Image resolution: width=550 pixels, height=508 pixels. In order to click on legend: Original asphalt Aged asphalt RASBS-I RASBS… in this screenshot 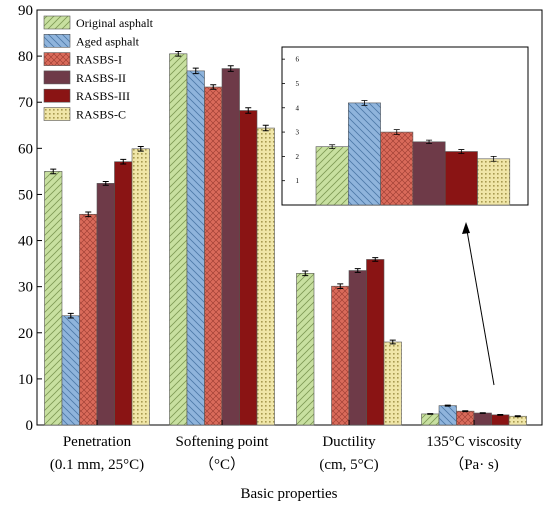, I will do `click(98, 68)`.